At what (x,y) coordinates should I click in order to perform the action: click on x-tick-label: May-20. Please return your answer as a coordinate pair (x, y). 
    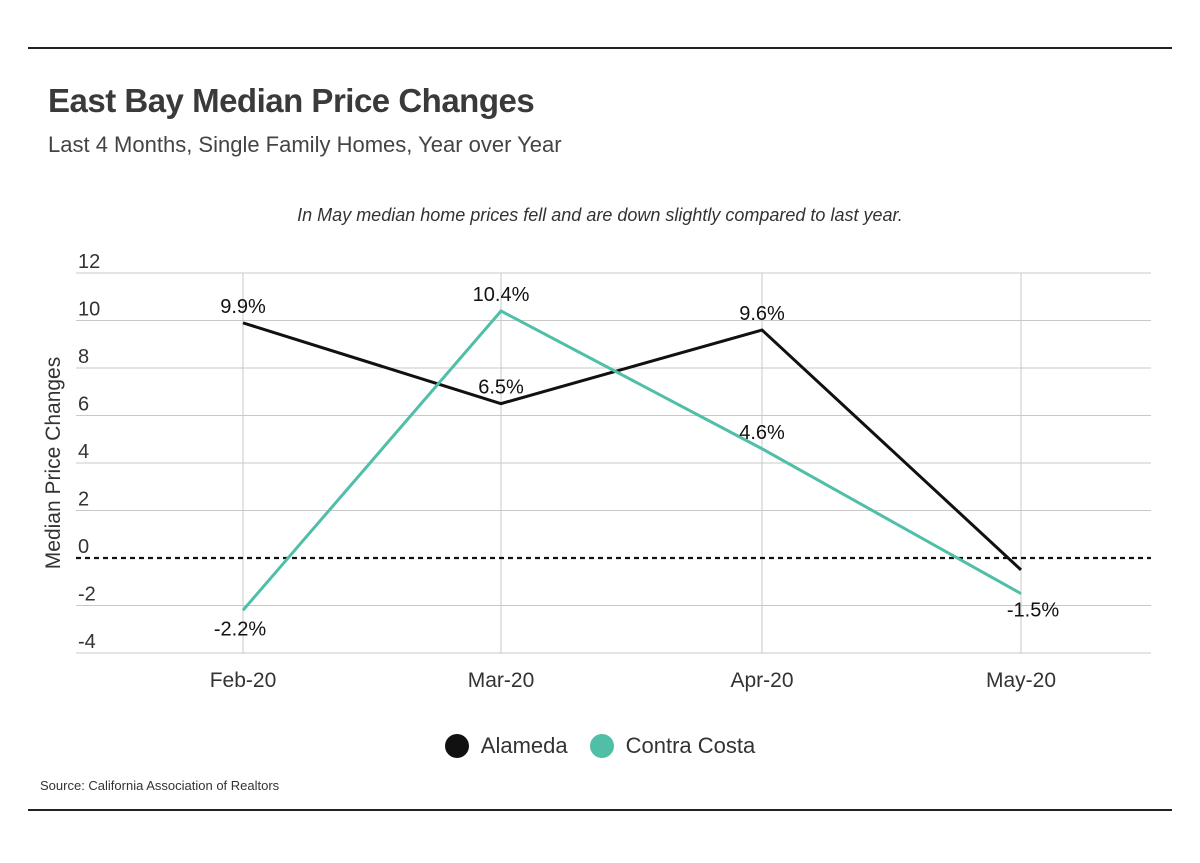
    Looking at the image, I should click on (1021, 680).